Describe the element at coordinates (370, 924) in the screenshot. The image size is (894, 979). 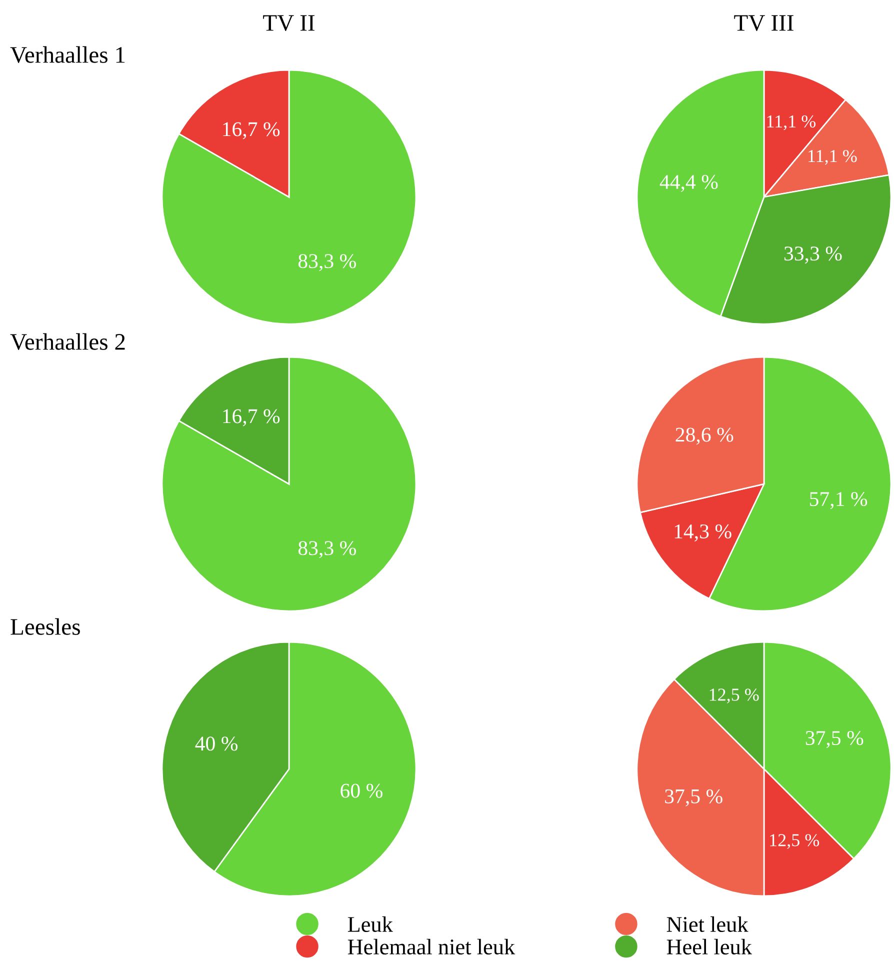
I see `legend-label: Leuk` at that location.